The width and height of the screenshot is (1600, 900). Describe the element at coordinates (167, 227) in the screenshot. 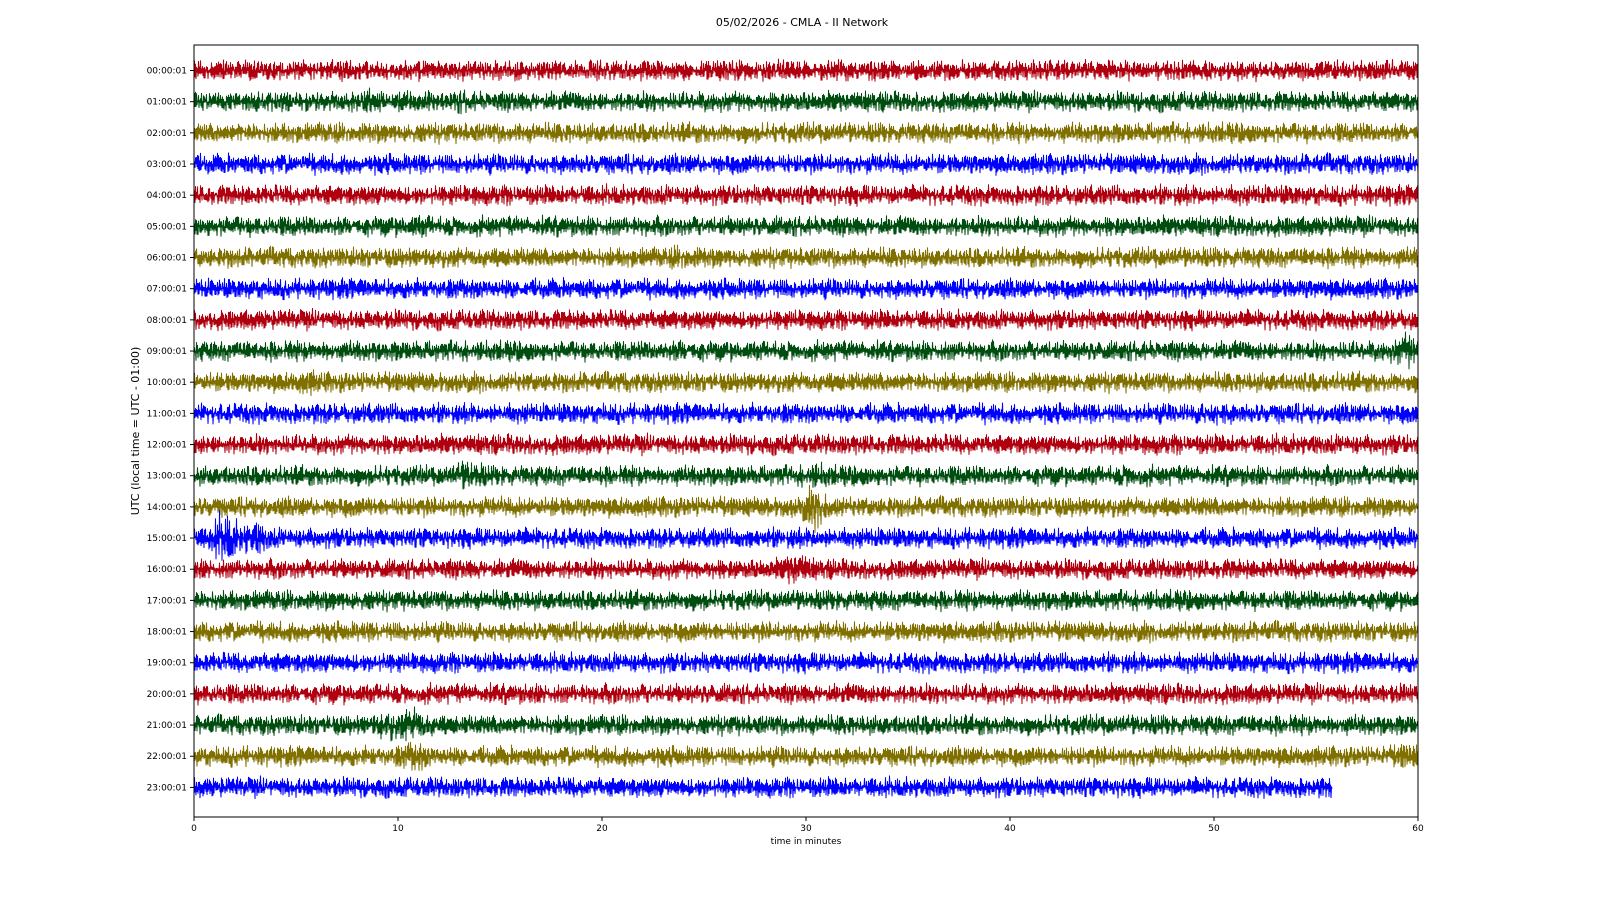

I see `y-tick-label: 05:00:01` at that location.